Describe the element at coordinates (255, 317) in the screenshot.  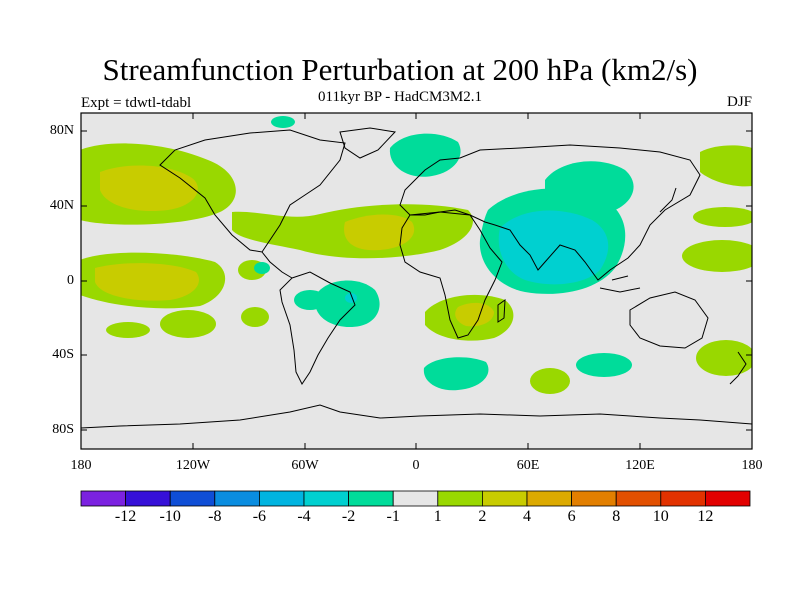
I see `contour-east-pacific-small` at that location.